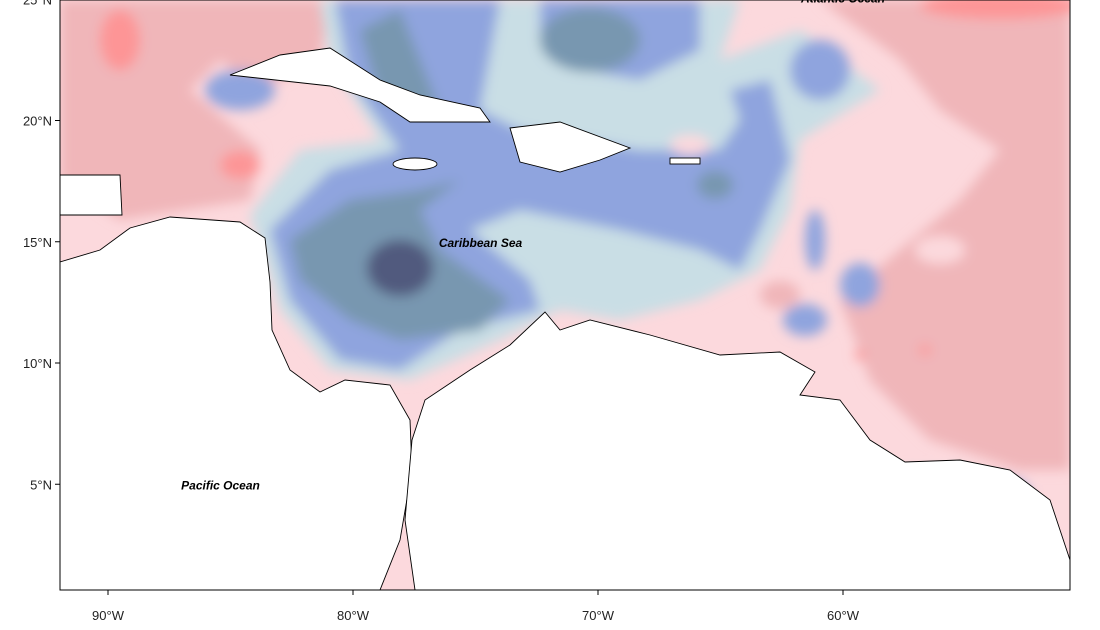  What do you see at coordinates (37, 363) in the screenshot?
I see `lat-tick-label: 10°N` at bounding box center [37, 363].